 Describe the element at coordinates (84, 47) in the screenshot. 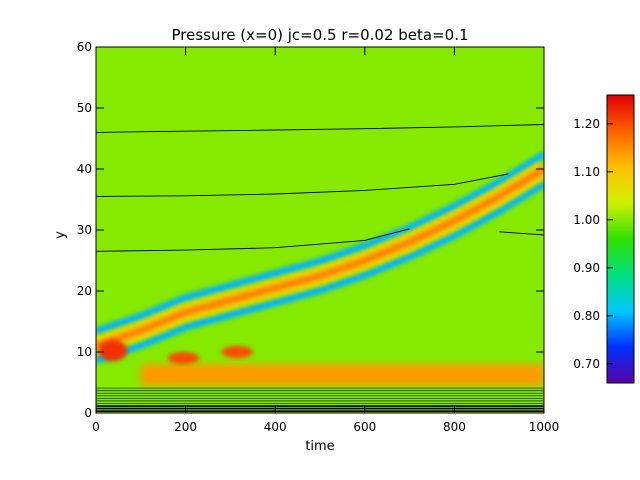

I see `y-tick-label: 60` at that location.